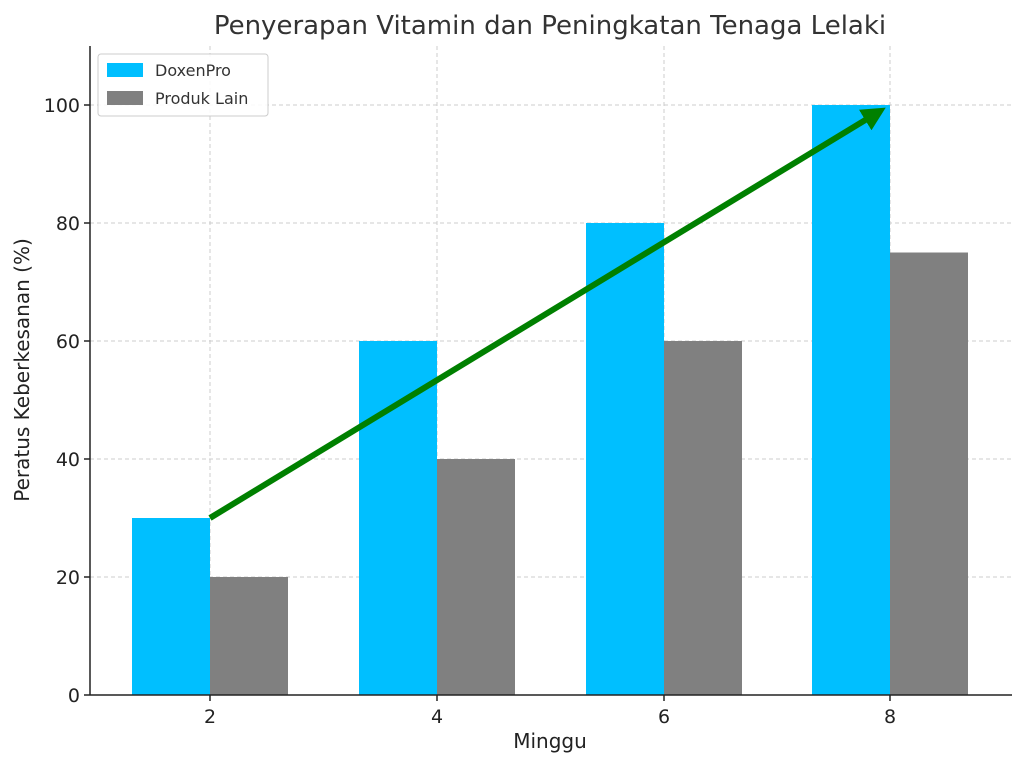 The width and height of the screenshot is (1024, 765). What do you see at coordinates (201, 98) in the screenshot?
I see `legend-label-produk-lain: Produk Lain` at bounding box center [201, 98].